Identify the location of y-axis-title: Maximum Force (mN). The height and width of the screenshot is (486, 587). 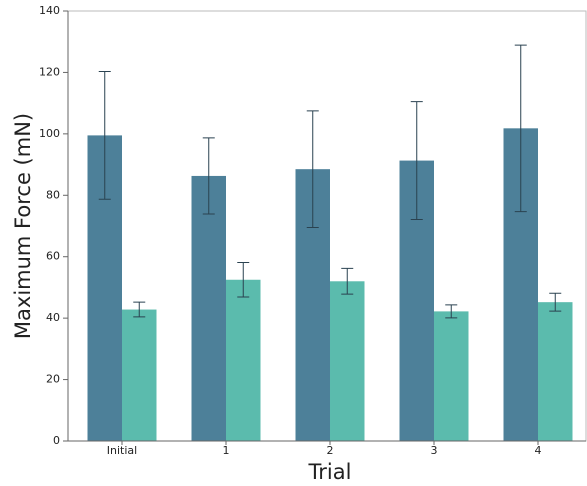
(23, 226).